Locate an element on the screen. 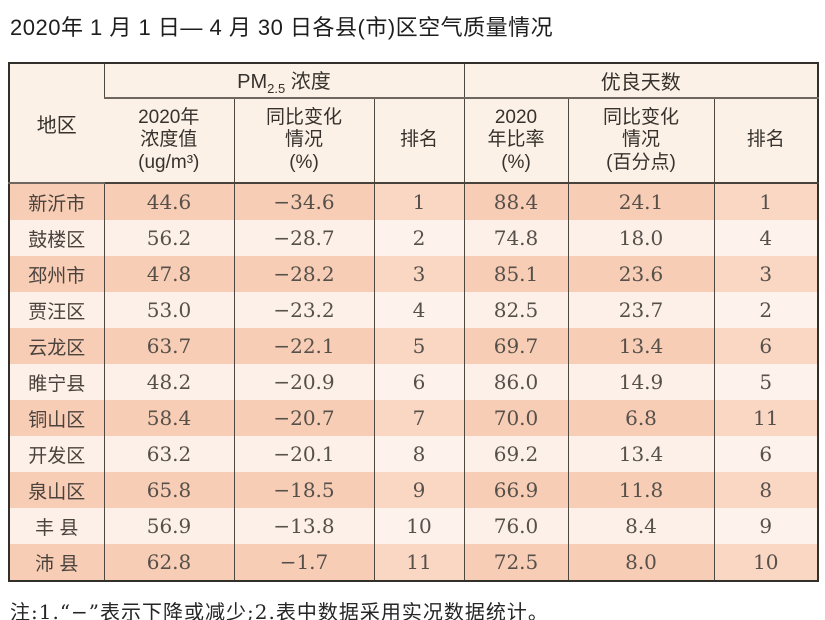  good-change-cell: 11.8 is located at coordinates (640, 490).